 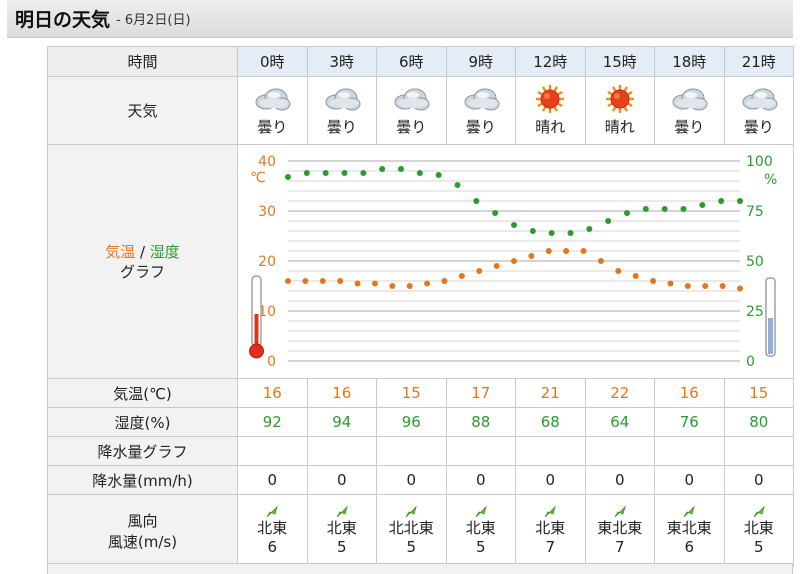 I want to click on time-cell: 9時, so click(x=480, y=61).